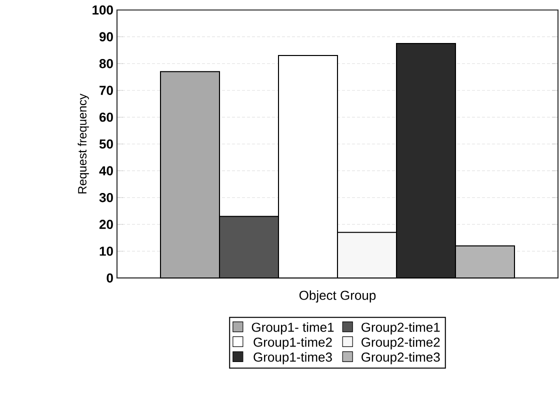  I want to click on legend-label: Group2-time2, so click(401, 343).